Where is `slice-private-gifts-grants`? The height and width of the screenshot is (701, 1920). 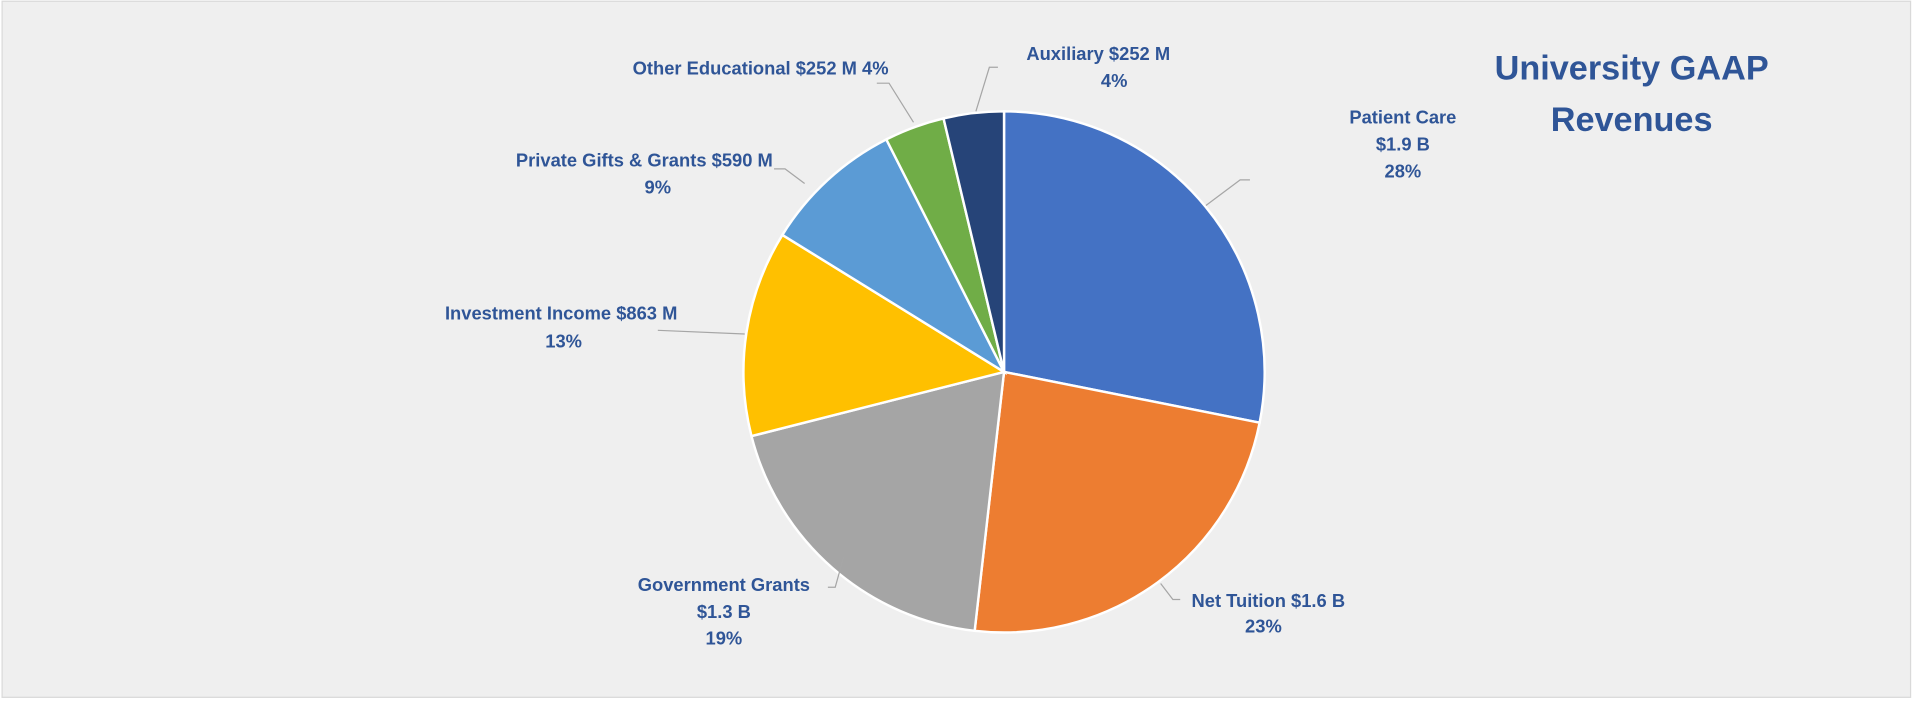
slice-private-gifts-grants is located at coordinates (894, 256).